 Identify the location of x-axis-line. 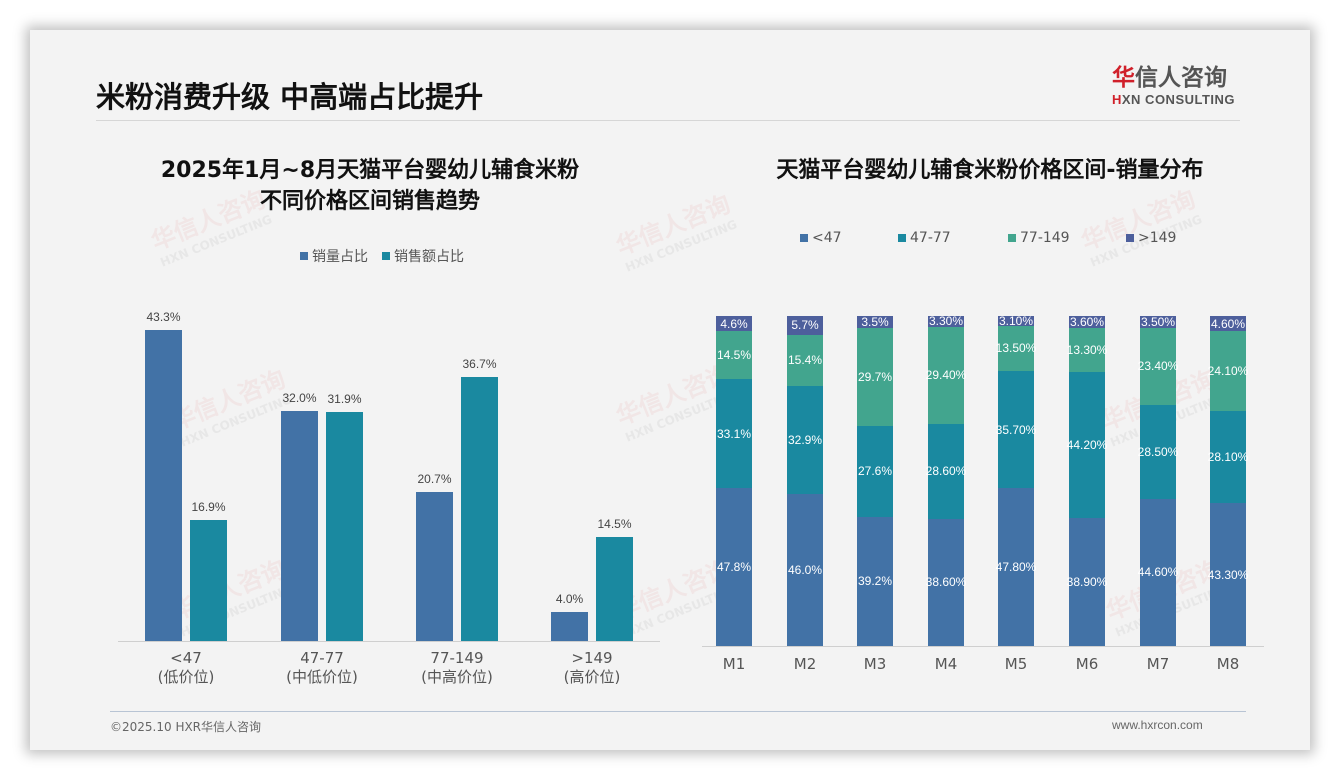
(389, 641).